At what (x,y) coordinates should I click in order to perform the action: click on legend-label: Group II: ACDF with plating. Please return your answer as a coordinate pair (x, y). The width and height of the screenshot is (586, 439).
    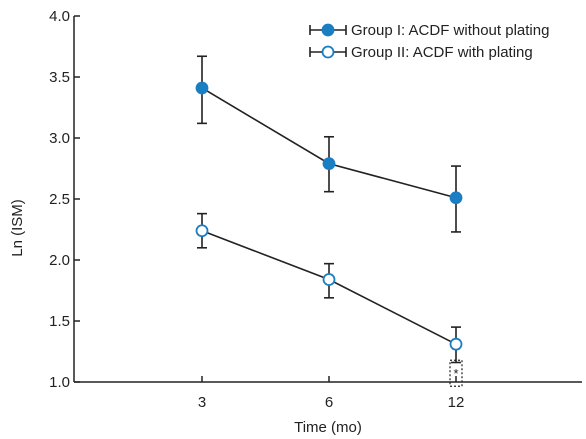
    Looking at the image, I should click on (442, 52).